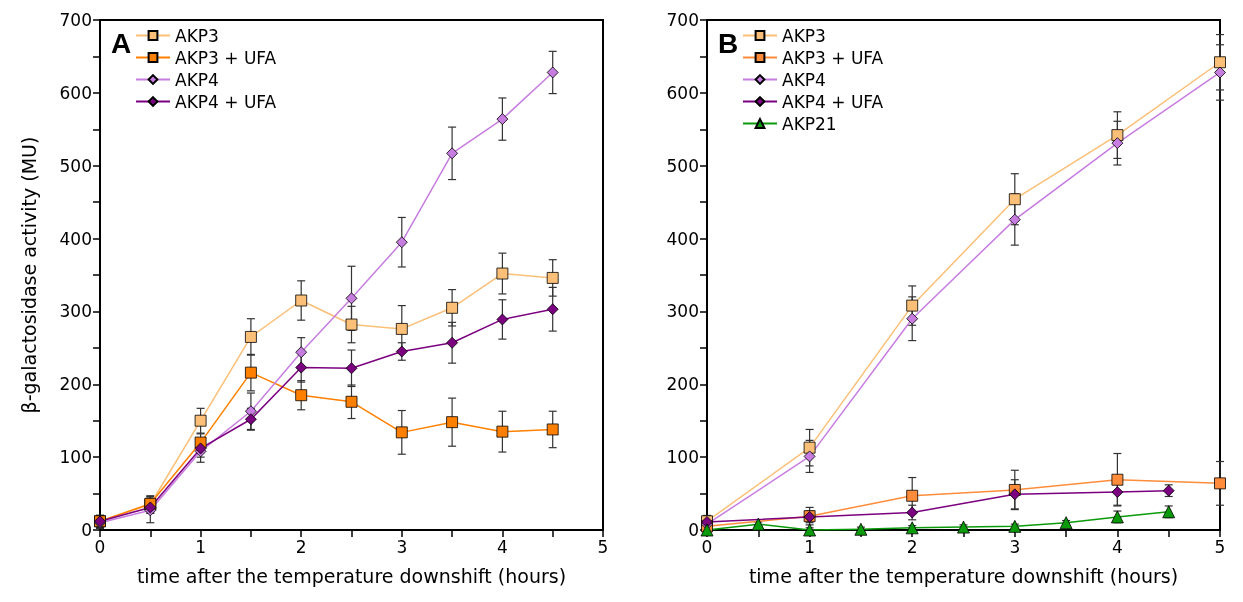 This screenshot has width=1243, height=602. I want to click on chart-title: B, so click(728, 43).